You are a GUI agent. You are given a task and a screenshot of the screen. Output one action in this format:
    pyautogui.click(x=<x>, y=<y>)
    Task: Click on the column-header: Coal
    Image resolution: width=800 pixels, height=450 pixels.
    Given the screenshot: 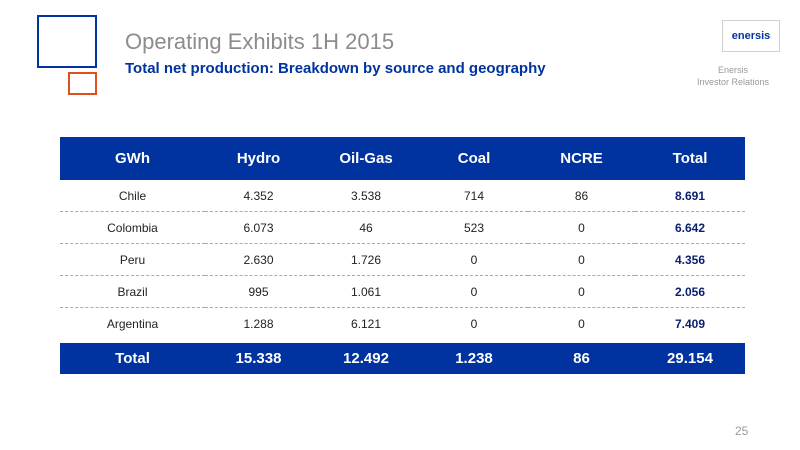 What is the action you would take?
    pyautogui.click(x=474, y=158)
    